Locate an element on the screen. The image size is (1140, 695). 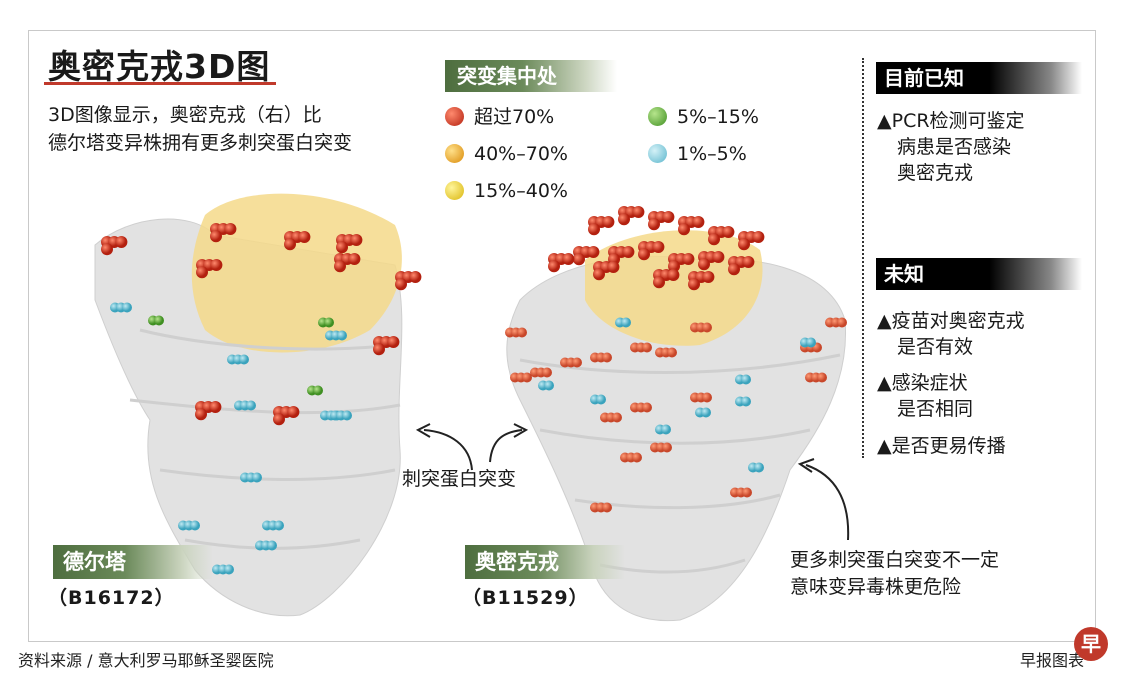
legend-item-1-5: 1%–5% is located at coordinates (697, 154).